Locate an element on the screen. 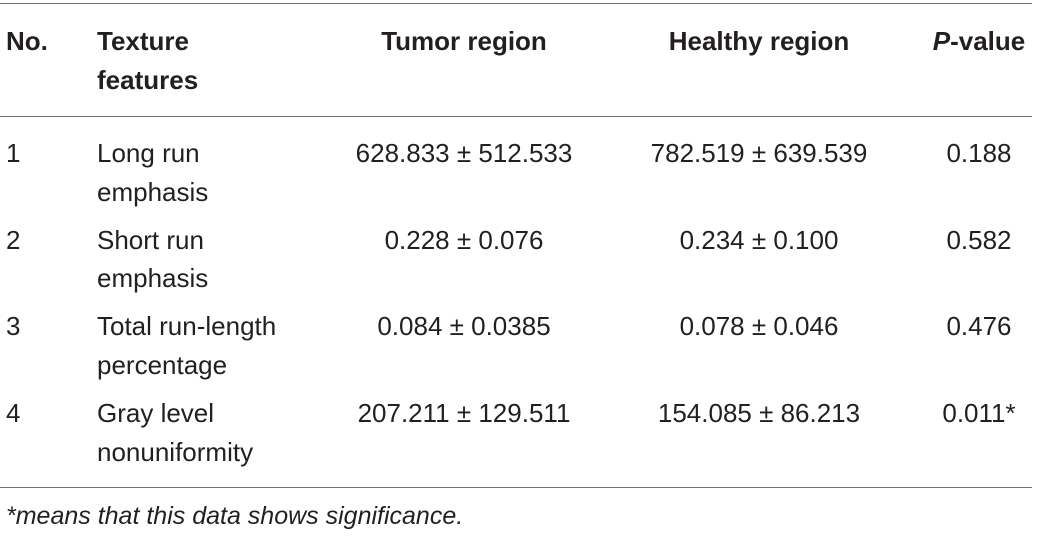 This screenshot has height=536, width=1039. bottom-rule is located at coordinates (516, 487).